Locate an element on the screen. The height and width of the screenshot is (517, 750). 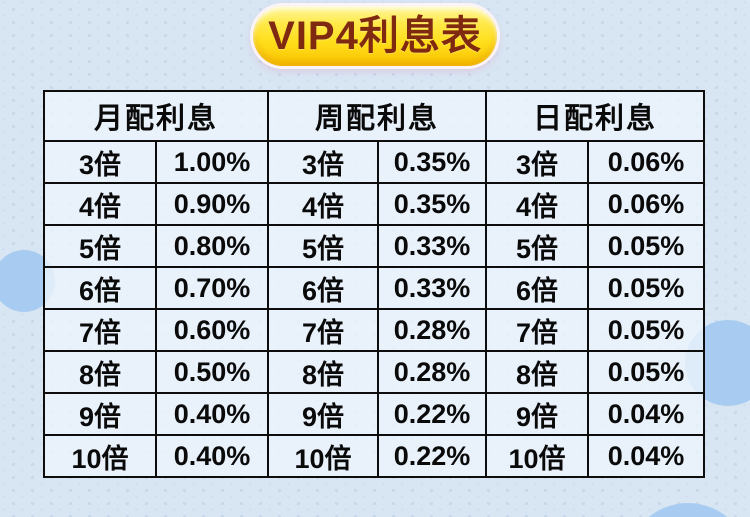
table-row: 6倍 0.70% 6倍 0.33% 6倍 0.05% is located at coordinates (374, 288).